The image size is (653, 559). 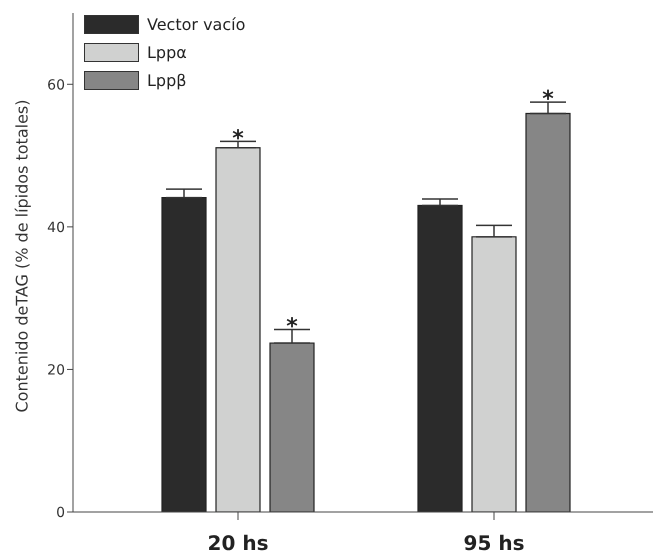 I want to click on legend-label: Lppβ, so click(x=166, y=80).